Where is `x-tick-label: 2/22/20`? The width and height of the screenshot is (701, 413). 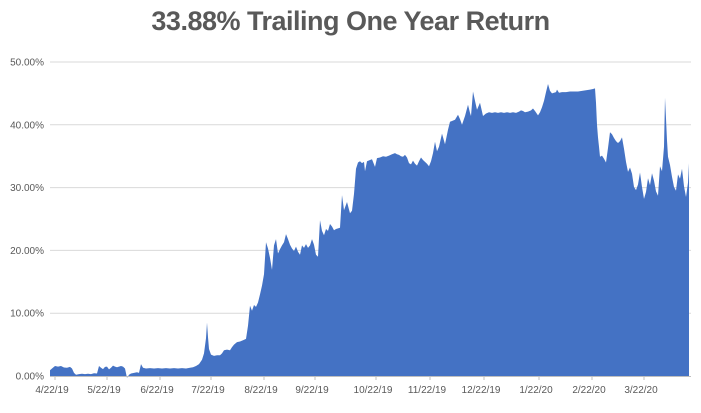 x-tick-label: 2/22/20 is located at coordinates (589, 390).